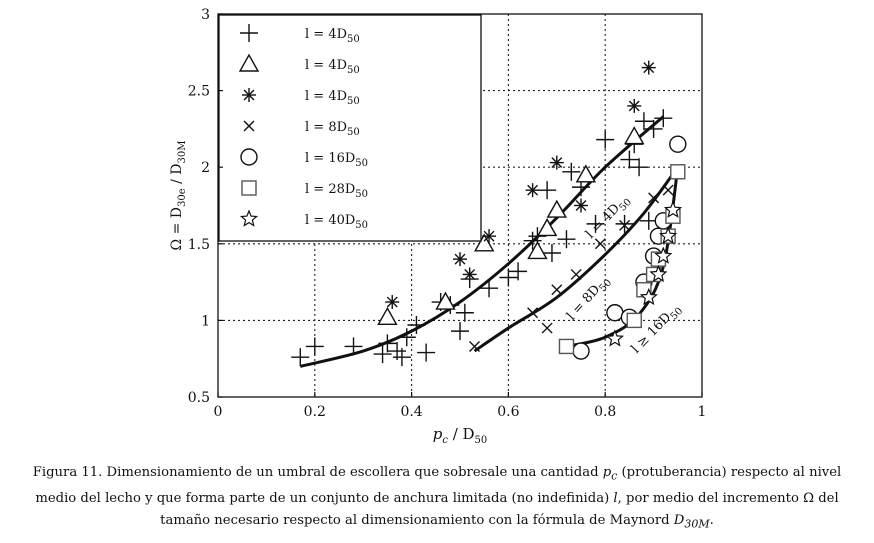 This screenshot has width=874, height=543. What do you see at coordinates (608, 218) in the screenshot?
I see `curve-4d50-label: l = 4D50` at bounding box center [608, 218].